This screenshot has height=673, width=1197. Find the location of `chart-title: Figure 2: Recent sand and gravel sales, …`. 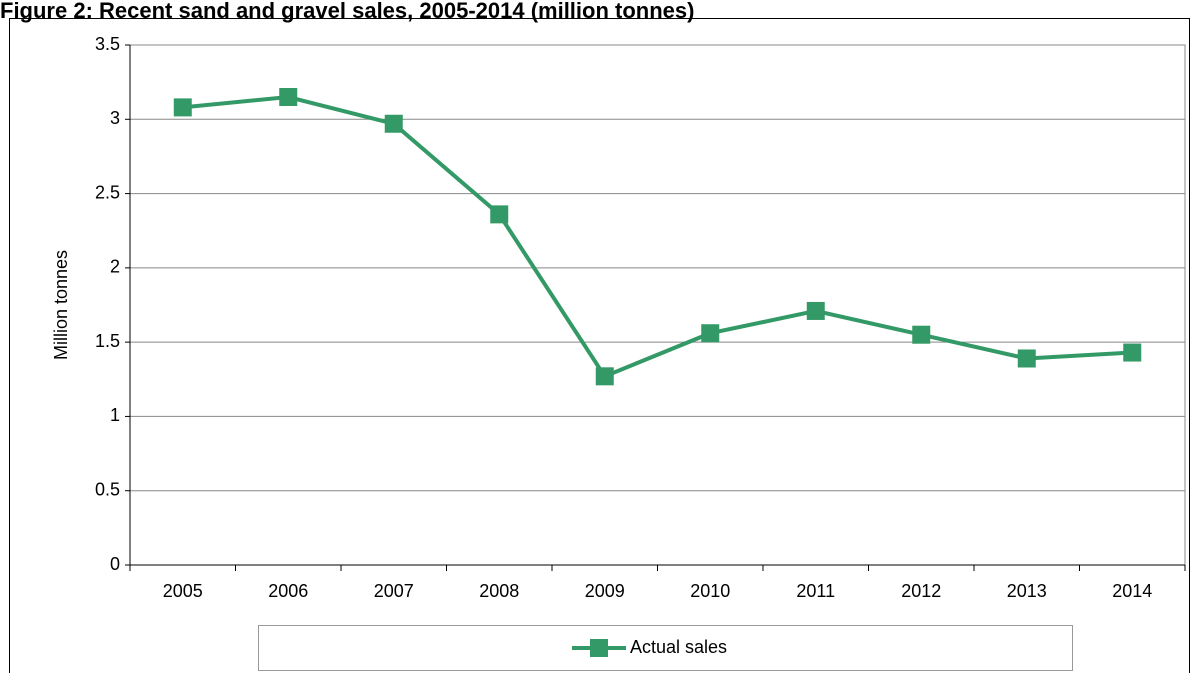

chart-title: Figure 2: Recent sand and gravel sales, … is located at coordinates (347, 11).